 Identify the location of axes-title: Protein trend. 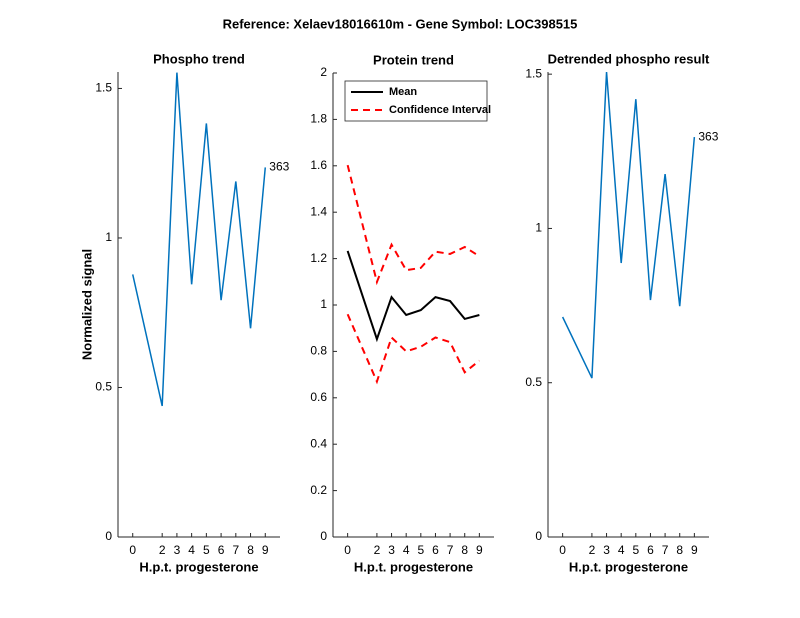
(413, 59).